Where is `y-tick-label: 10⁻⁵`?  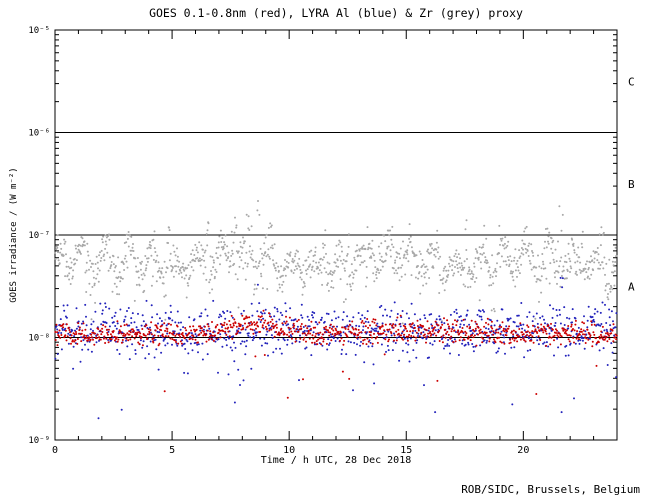 y-tick-label: 10⁻⁵ is located at coordinates (39, 31).